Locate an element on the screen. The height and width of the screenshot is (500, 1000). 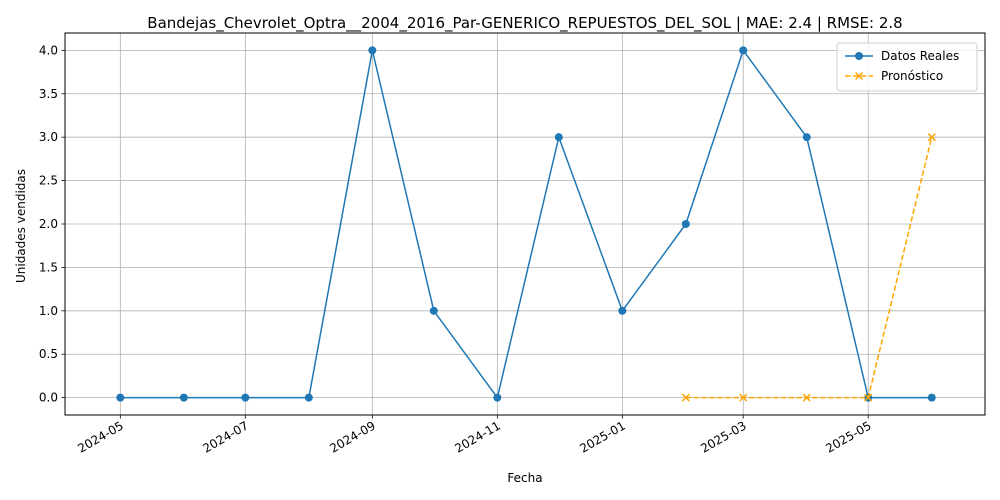
x-tick-label: 2024-05 is located at coordinates (100, 436).